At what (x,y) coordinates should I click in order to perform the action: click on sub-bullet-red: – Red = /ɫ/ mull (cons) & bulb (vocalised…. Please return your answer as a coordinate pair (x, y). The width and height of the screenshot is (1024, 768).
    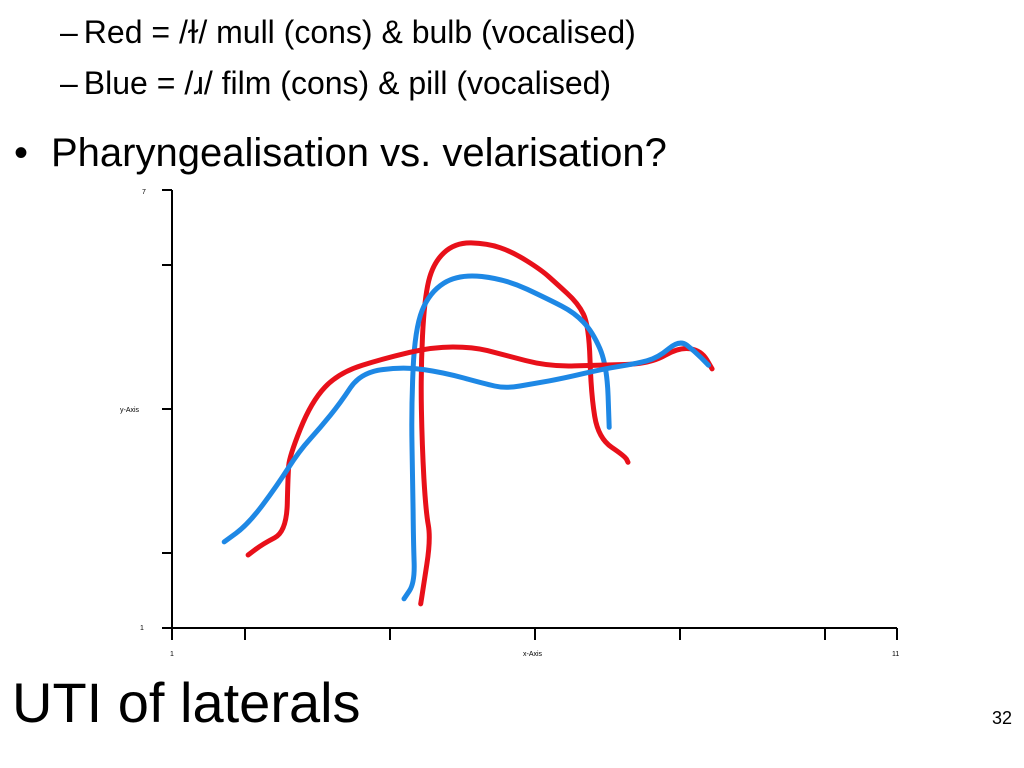
    Looking at the image, I should click on (348, 32).